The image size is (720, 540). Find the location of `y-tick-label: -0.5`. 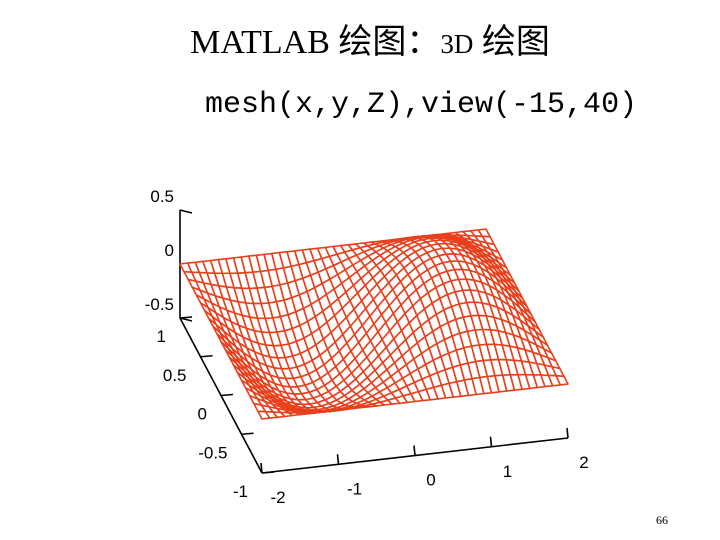

y-tick-label: -0.5 is located at coordinates (212, 452).